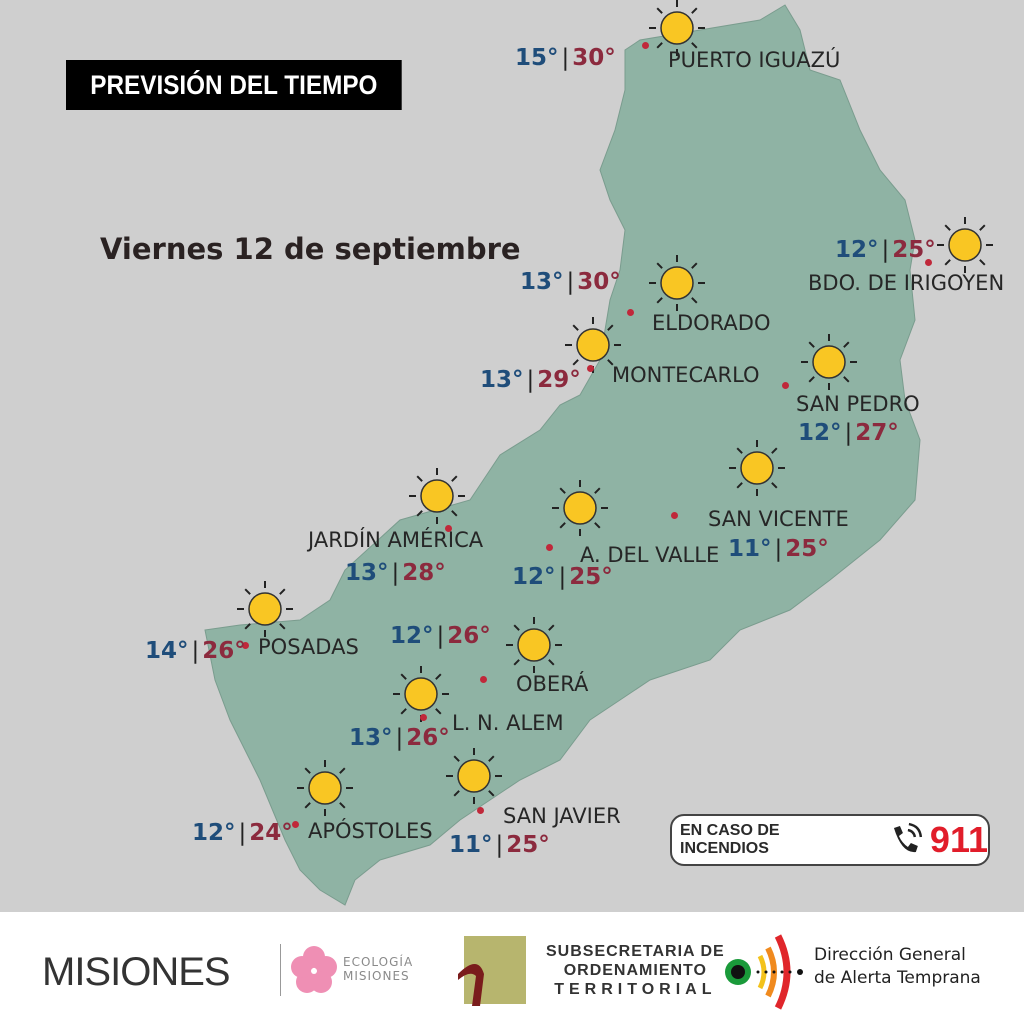  Describe the element at coordinates (562, 816) in the screenshot. I see `city-name: SAN JAVIER` at that location.